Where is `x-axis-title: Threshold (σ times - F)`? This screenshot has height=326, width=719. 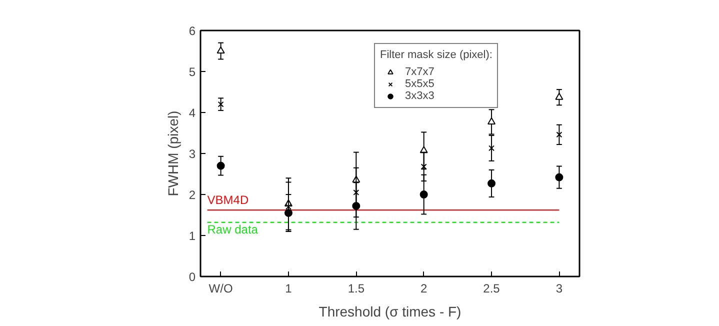
x-axis-title: Threshold (σ times - F) is located at coordinates (390, 312).